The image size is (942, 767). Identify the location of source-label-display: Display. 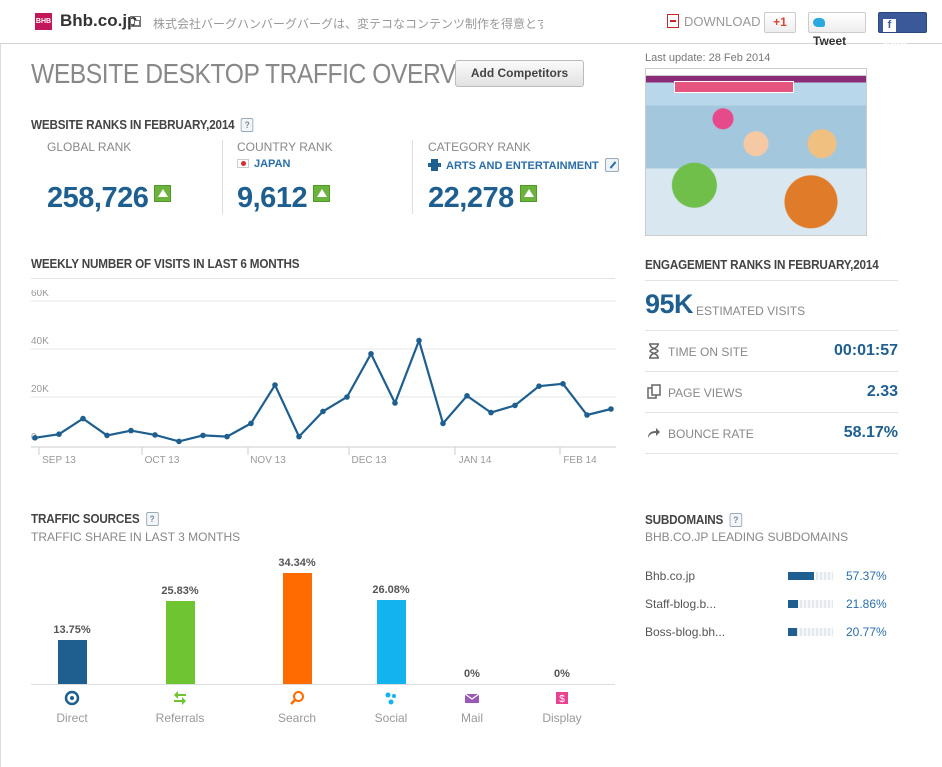
(562, 718).